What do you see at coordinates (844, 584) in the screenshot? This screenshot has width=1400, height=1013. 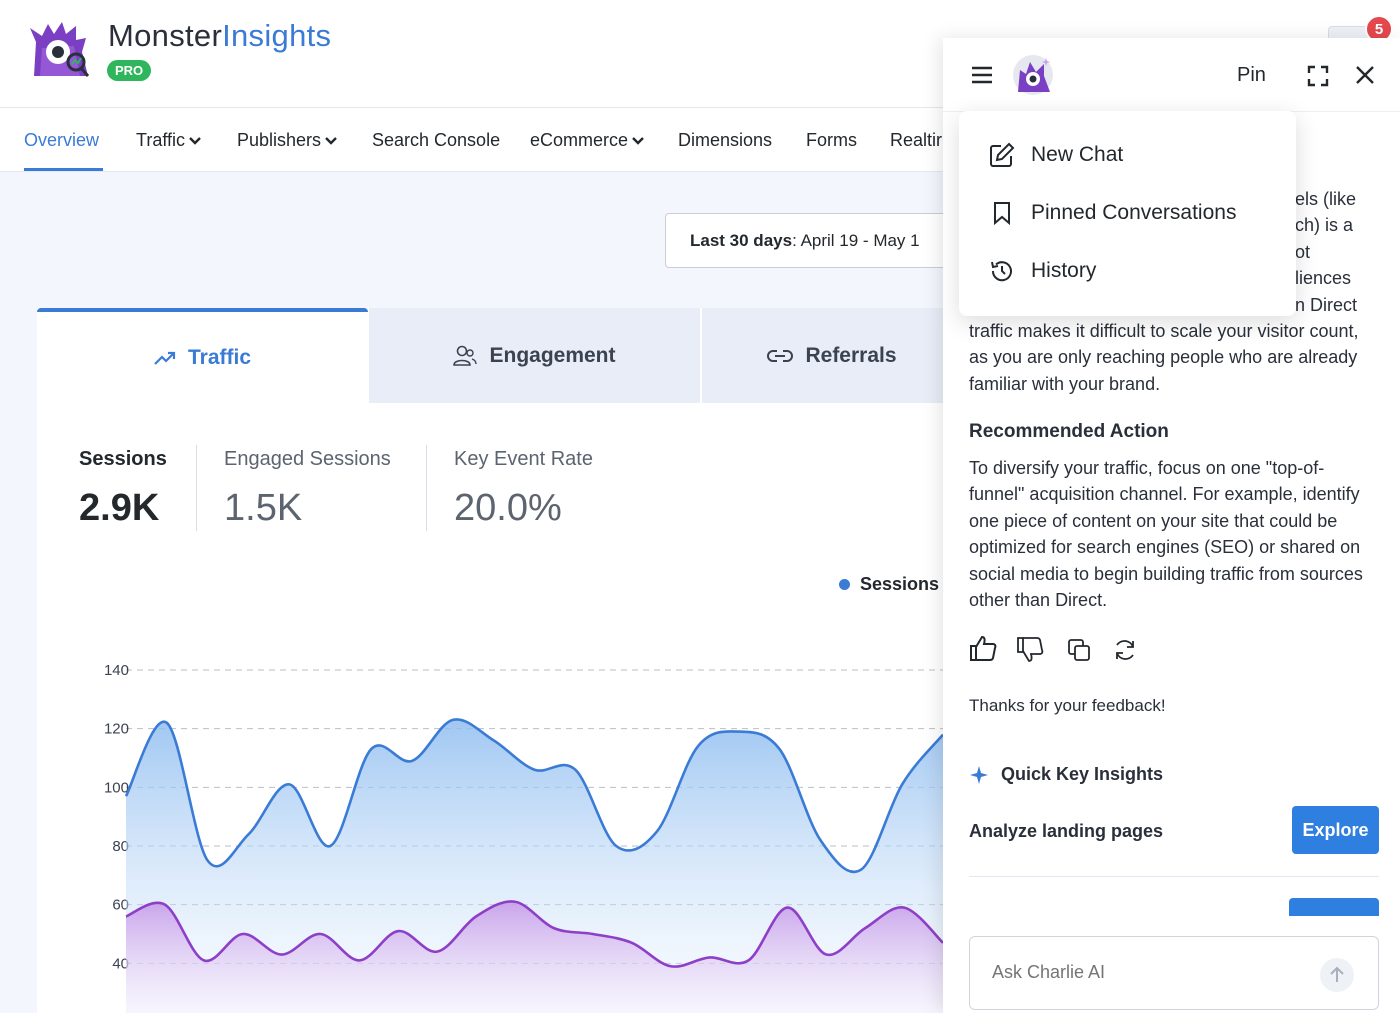 I see `legend-dot` at bounding box center [844, 584].